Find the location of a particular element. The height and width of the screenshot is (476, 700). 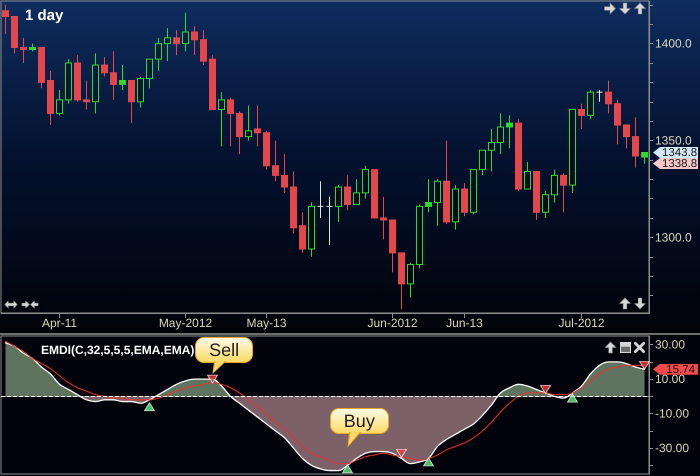

y-tick-label: -30.00 is located at coordinates (672, 448).